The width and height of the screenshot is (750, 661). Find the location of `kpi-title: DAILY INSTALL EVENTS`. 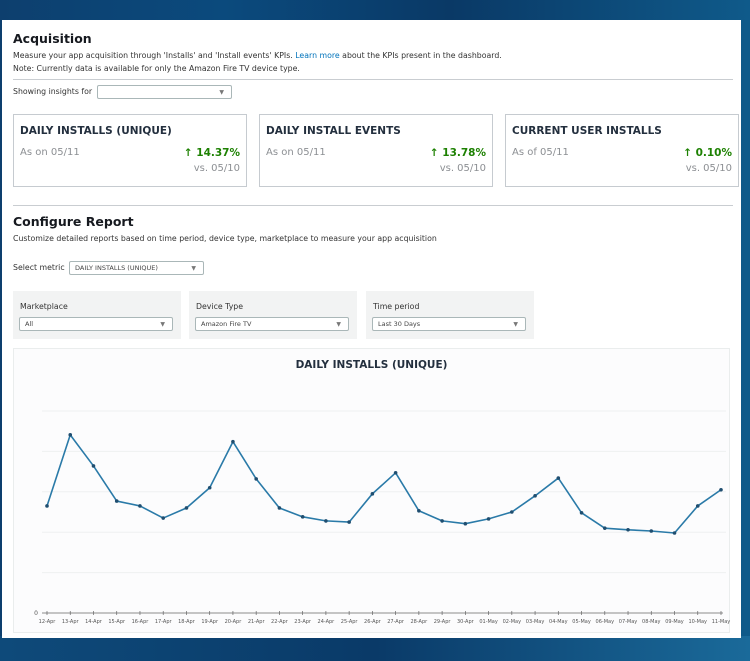

kpi-title: DAILY INSTALL EVENTS is located at coordinates (333, 131).